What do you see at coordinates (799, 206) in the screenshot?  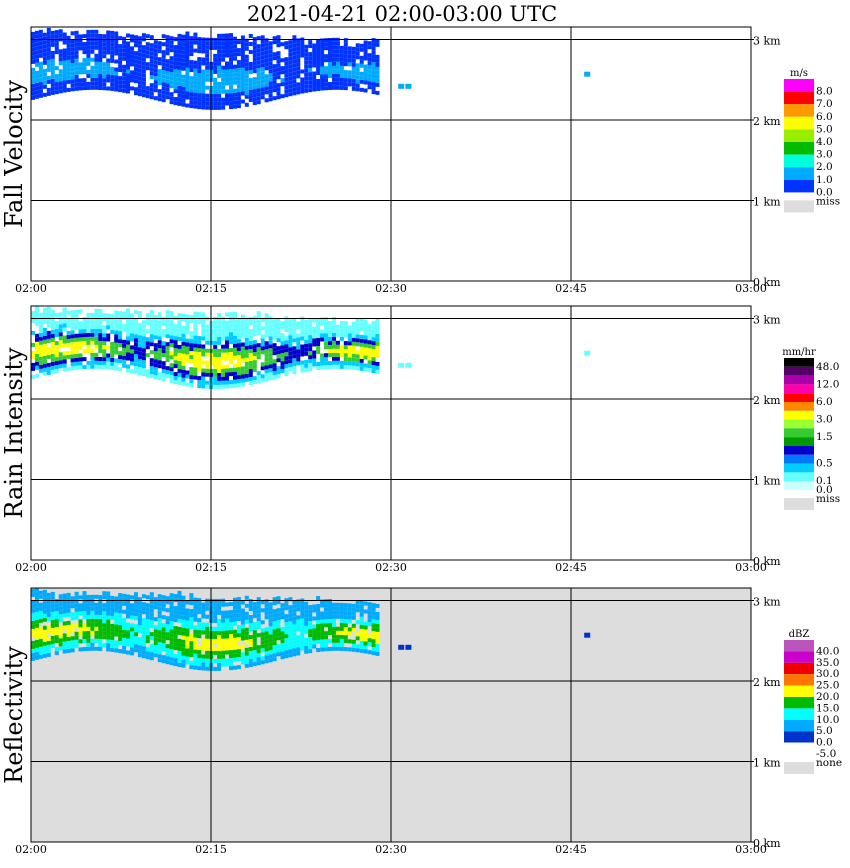 I see `legend-miss-swatch` at bounding box center [799, 206].